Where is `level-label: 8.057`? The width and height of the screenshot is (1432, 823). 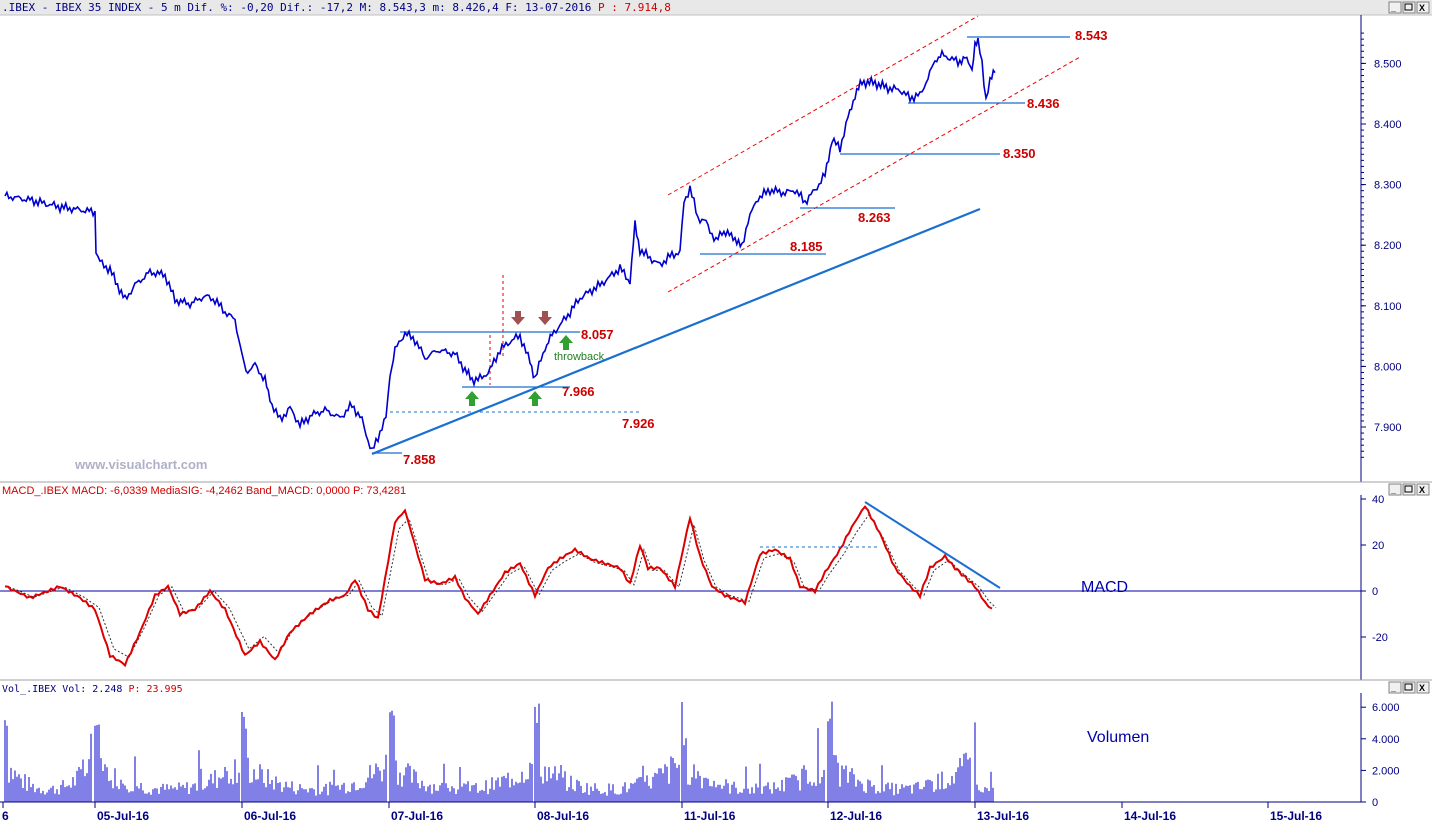
level-label: 8.057 is located at coordinates (597, 334).